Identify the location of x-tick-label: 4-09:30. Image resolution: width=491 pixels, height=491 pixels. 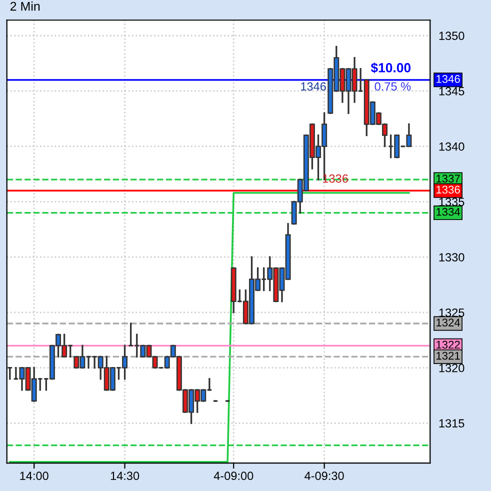
(324, 476).